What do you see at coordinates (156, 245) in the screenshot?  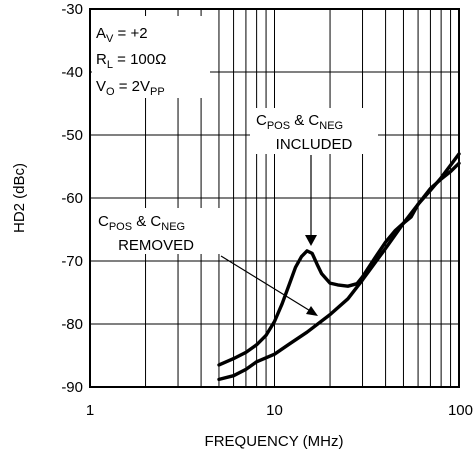 I see `annotation-removed-line2: REMOVED` at bounding box center [156, 245].